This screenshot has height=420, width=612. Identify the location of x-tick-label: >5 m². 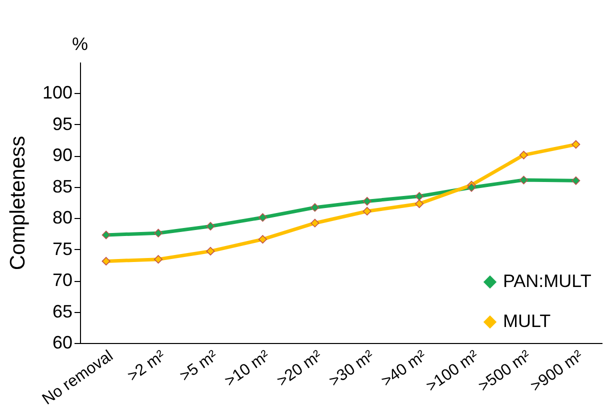
(199, 366).